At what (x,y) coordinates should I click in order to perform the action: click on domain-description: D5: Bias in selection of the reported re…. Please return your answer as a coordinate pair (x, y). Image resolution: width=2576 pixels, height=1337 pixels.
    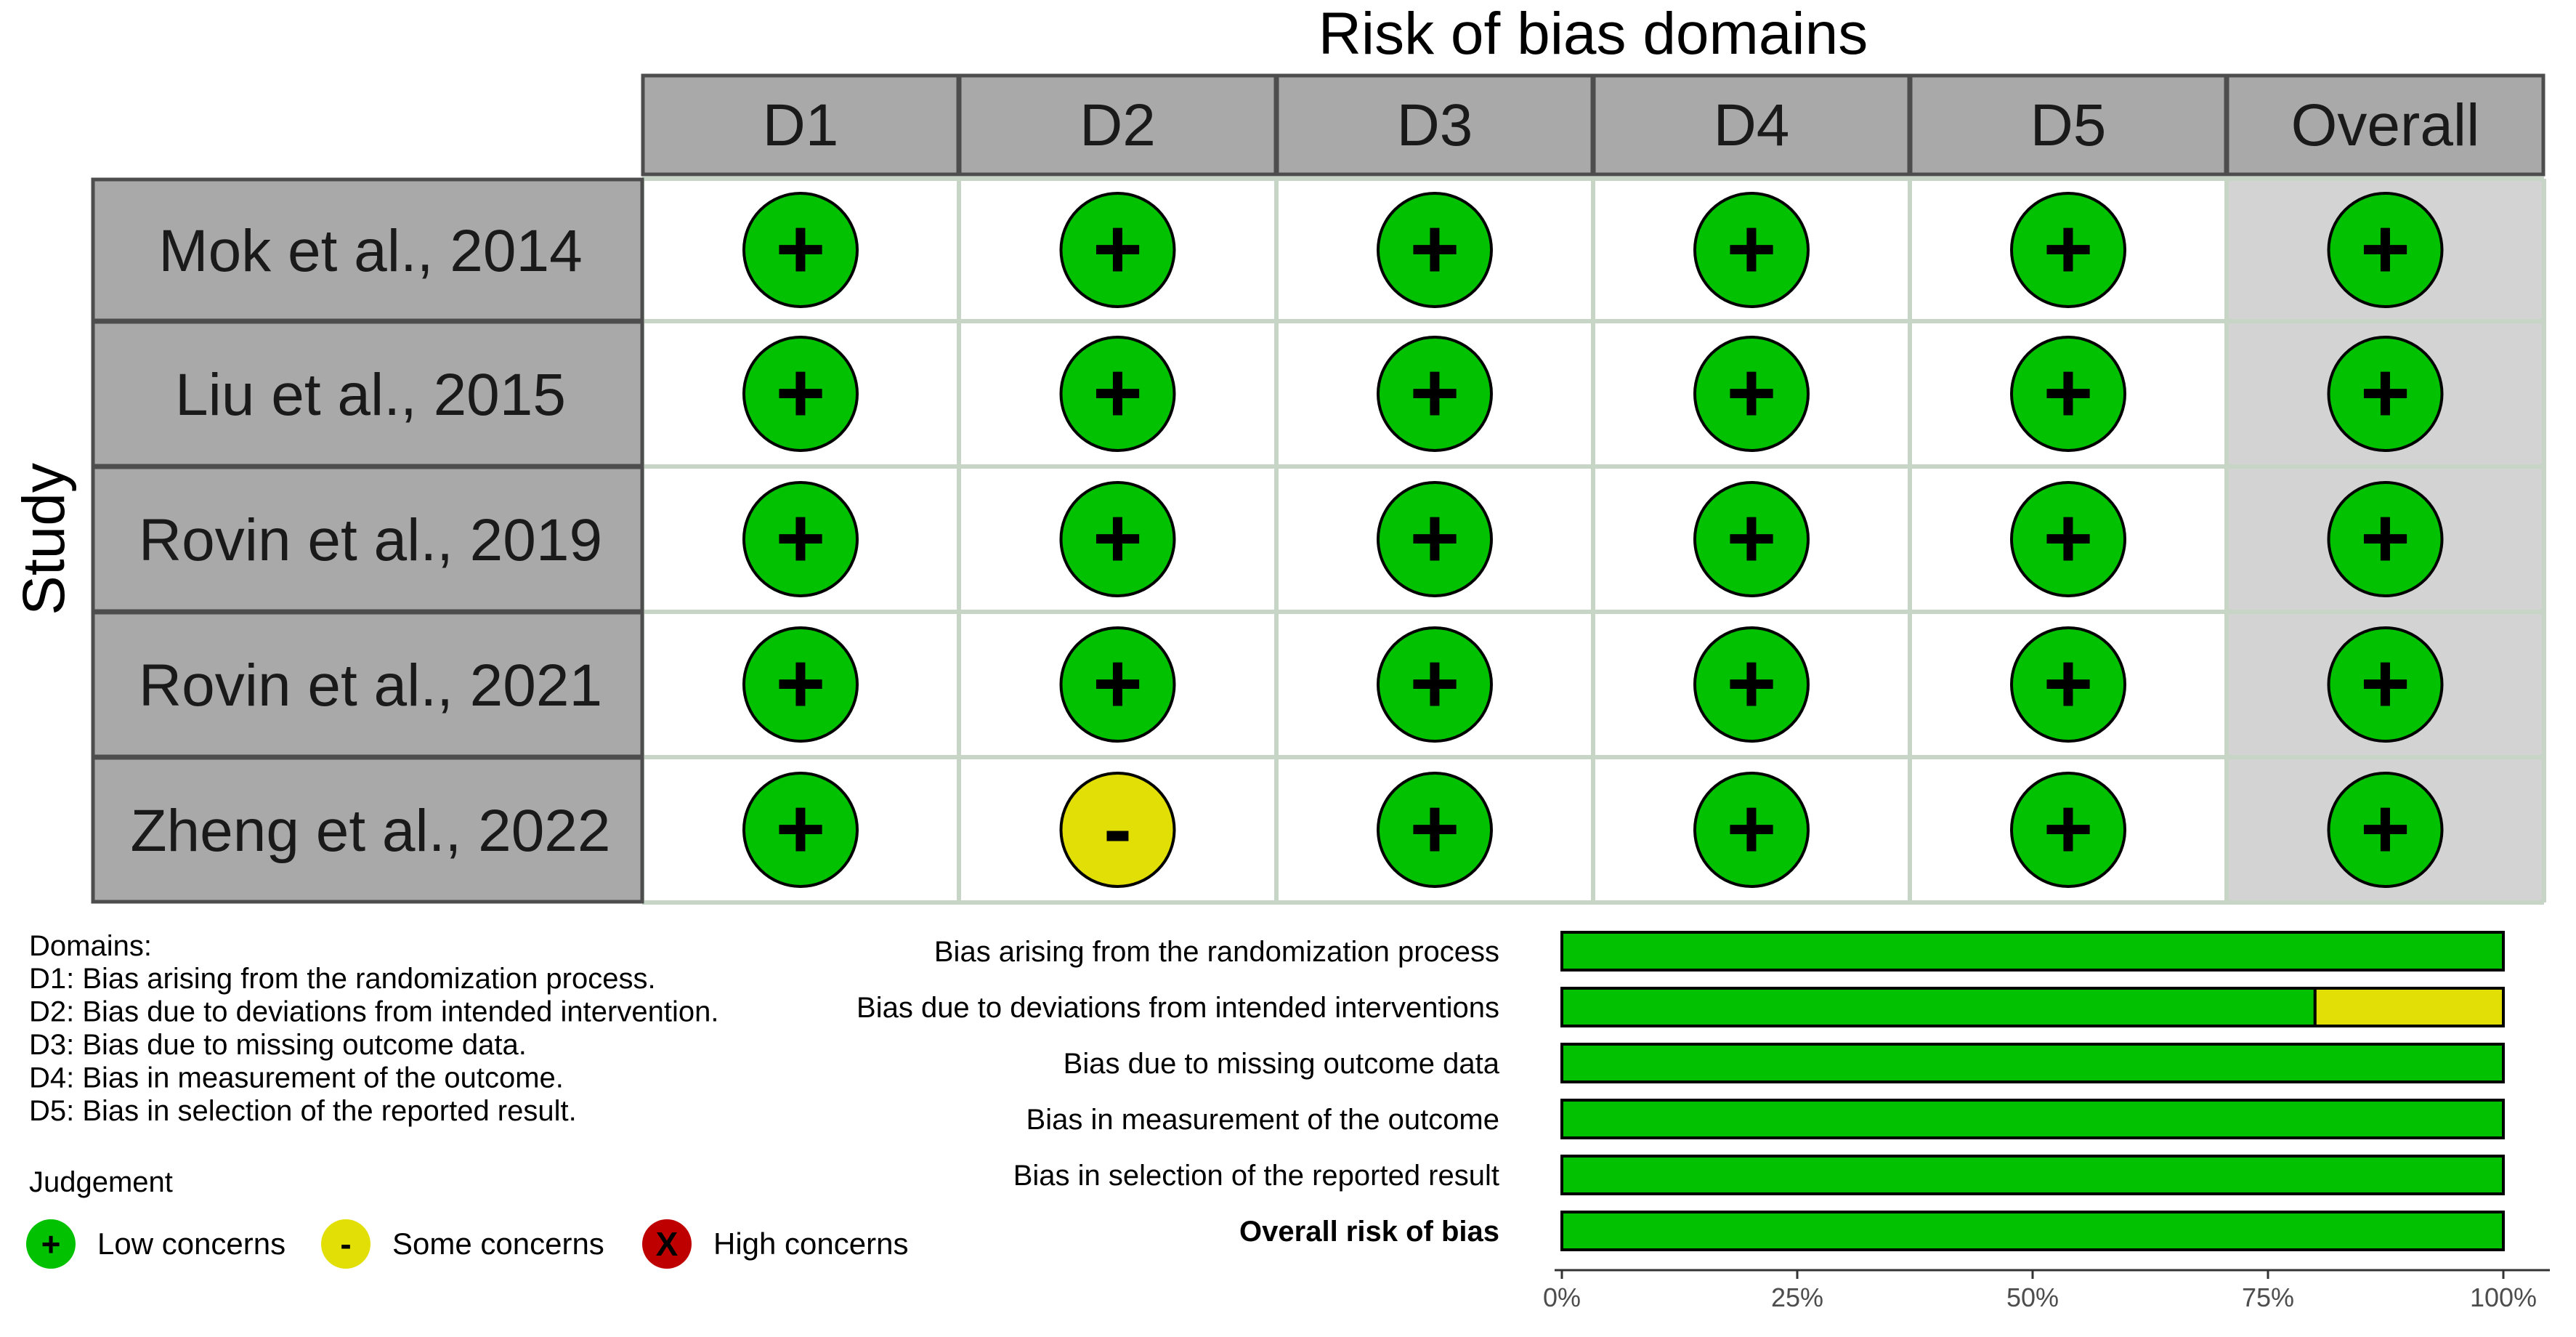
    Looking at the image, I should click on (303, 1111).